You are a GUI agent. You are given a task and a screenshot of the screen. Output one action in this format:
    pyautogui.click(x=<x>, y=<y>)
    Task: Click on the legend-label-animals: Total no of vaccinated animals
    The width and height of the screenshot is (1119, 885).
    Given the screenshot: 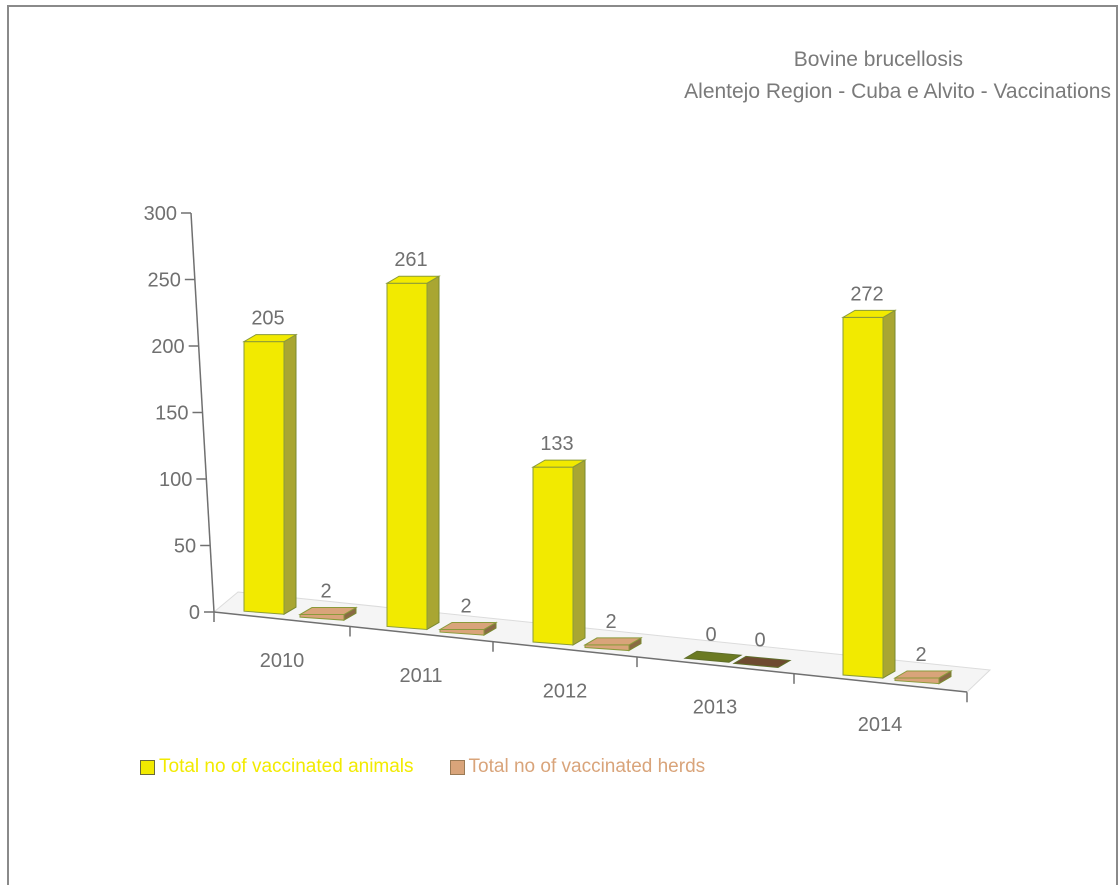 What is the action you would take?
    pyautogui.click(x=286, y=766)
    